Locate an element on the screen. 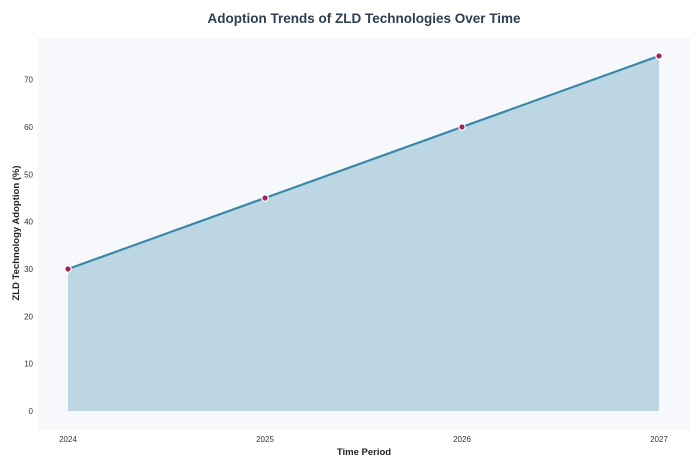  y-ticks: 0 10 20 30 40 50 60 70 is located at coordinates (28, 246).